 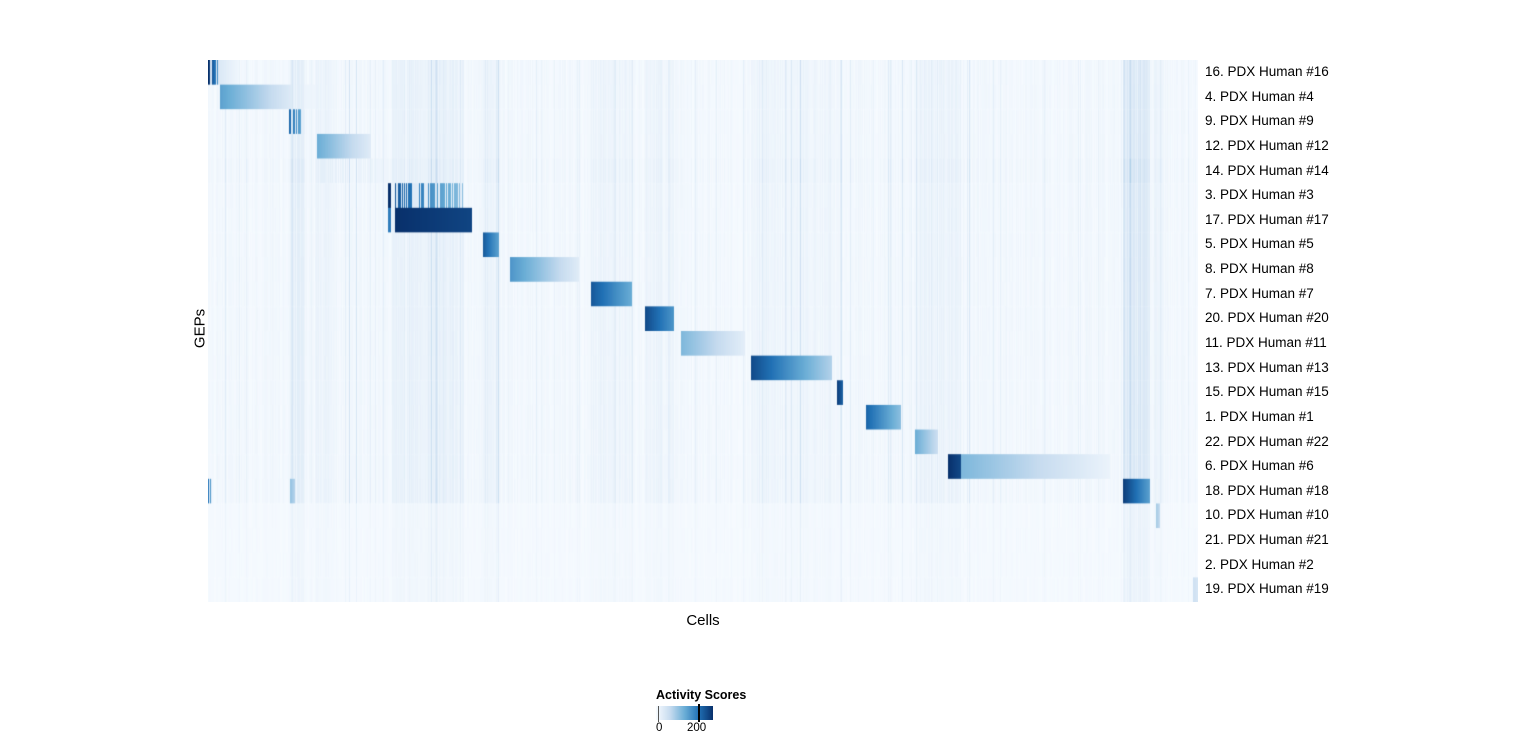 What do you see at coordinates (1259, 466) in the screenshot?
I see `row-label: 6. PDX Human #6` at bounding box center [1259, 466].